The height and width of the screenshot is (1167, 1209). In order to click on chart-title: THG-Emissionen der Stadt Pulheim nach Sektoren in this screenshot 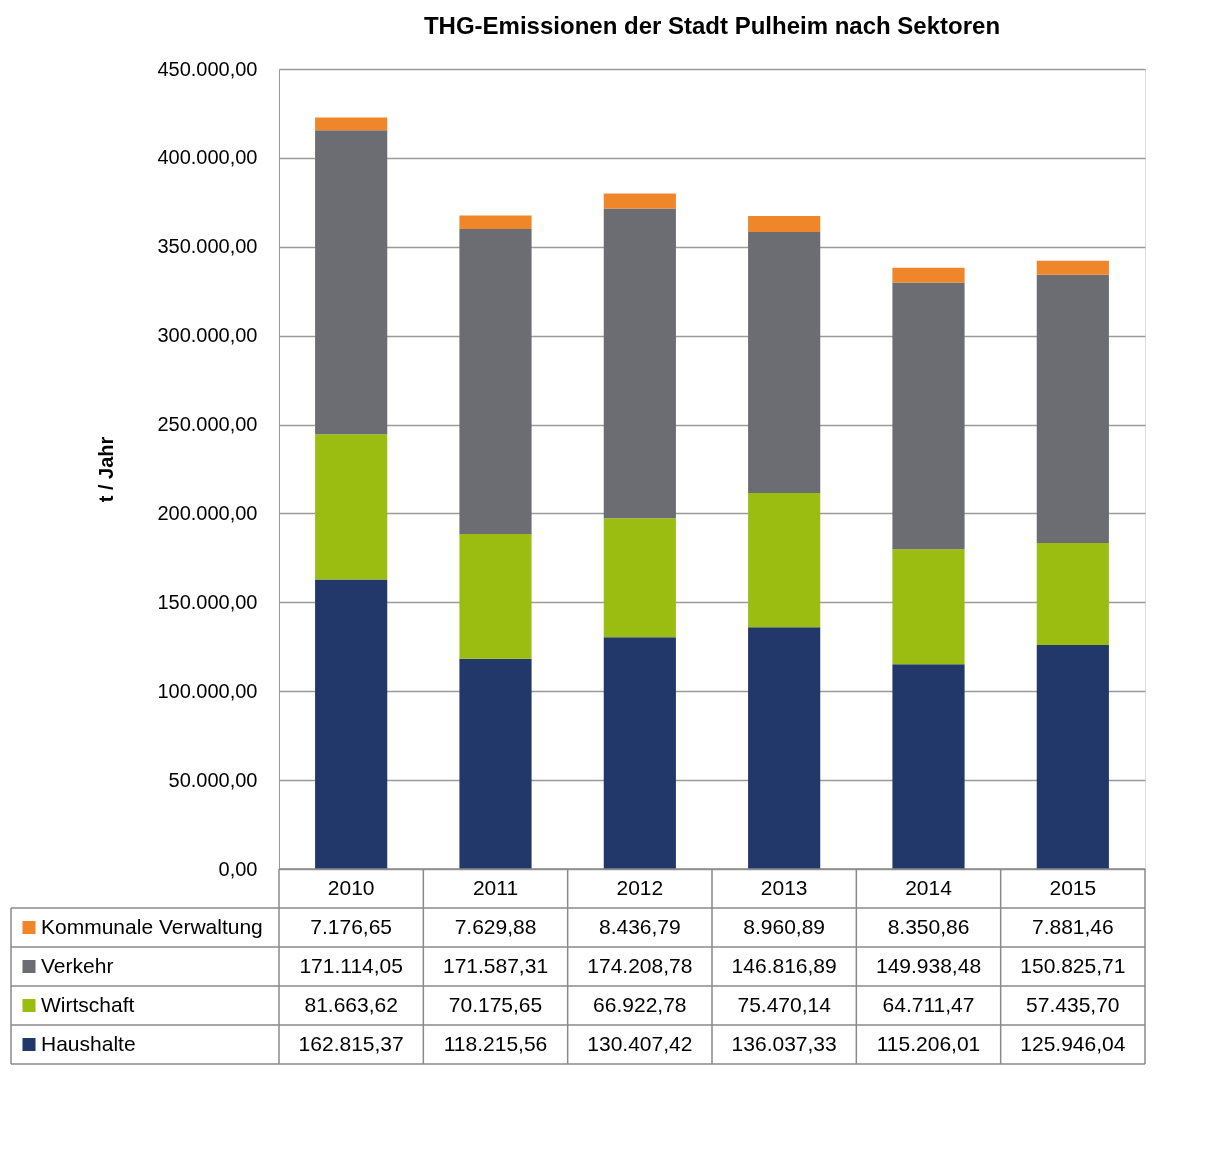, I will do `click(712, 25)`.